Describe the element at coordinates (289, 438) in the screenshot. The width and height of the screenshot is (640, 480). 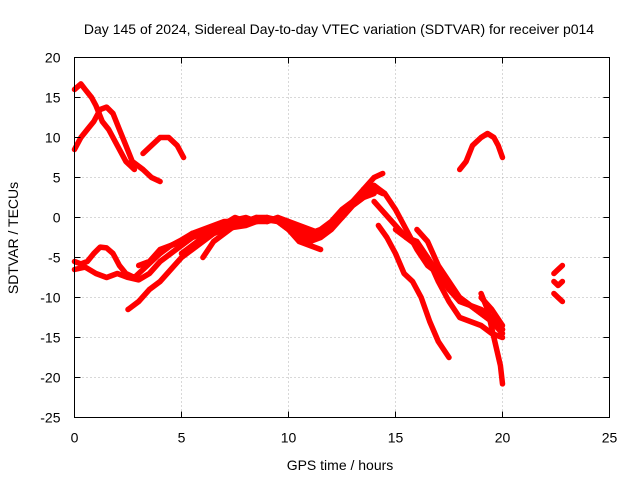
I see `x-tick-label: 10` at that location.